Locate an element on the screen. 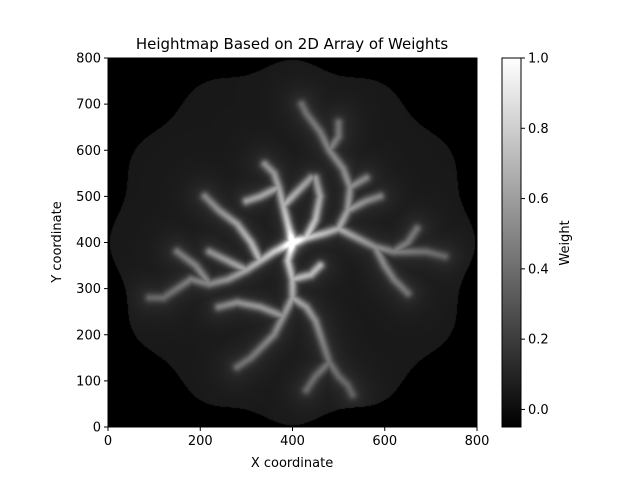  y-tick-label: 600 is located at coordinates (88, 151).